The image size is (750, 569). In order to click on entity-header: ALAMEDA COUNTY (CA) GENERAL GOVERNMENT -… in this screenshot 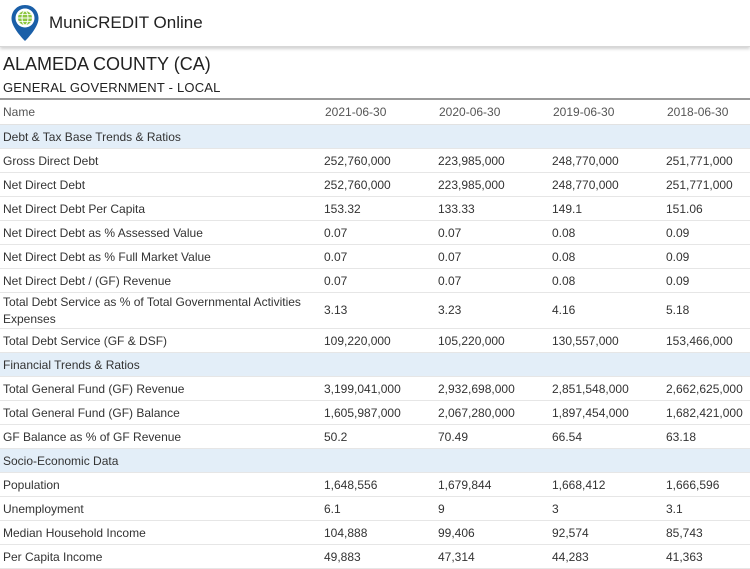, I will do `click(375, 71)`.